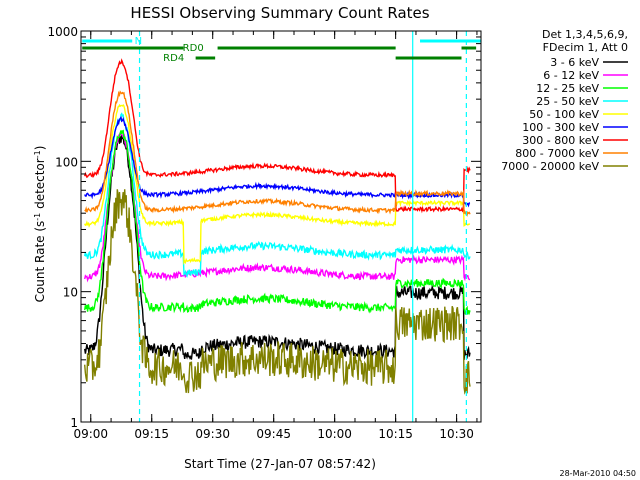 This screenshot has width=640, height=480. What do you see at coordinates (598, 473) in the screenshot?
I see `generation-timestamp: 28-Mar-2010 04:50` at bounding box center [598, 473].